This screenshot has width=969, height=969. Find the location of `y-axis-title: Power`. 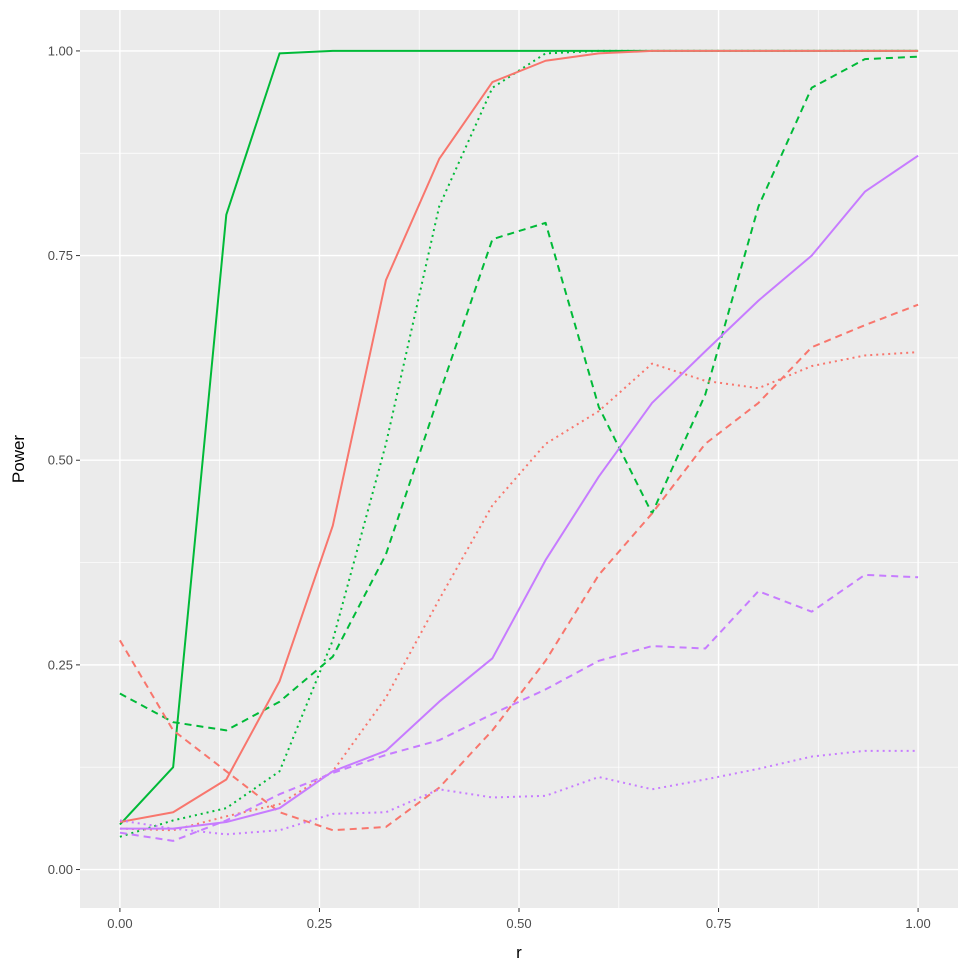

y-axis-title: Power is located at coordinates (18, 459).